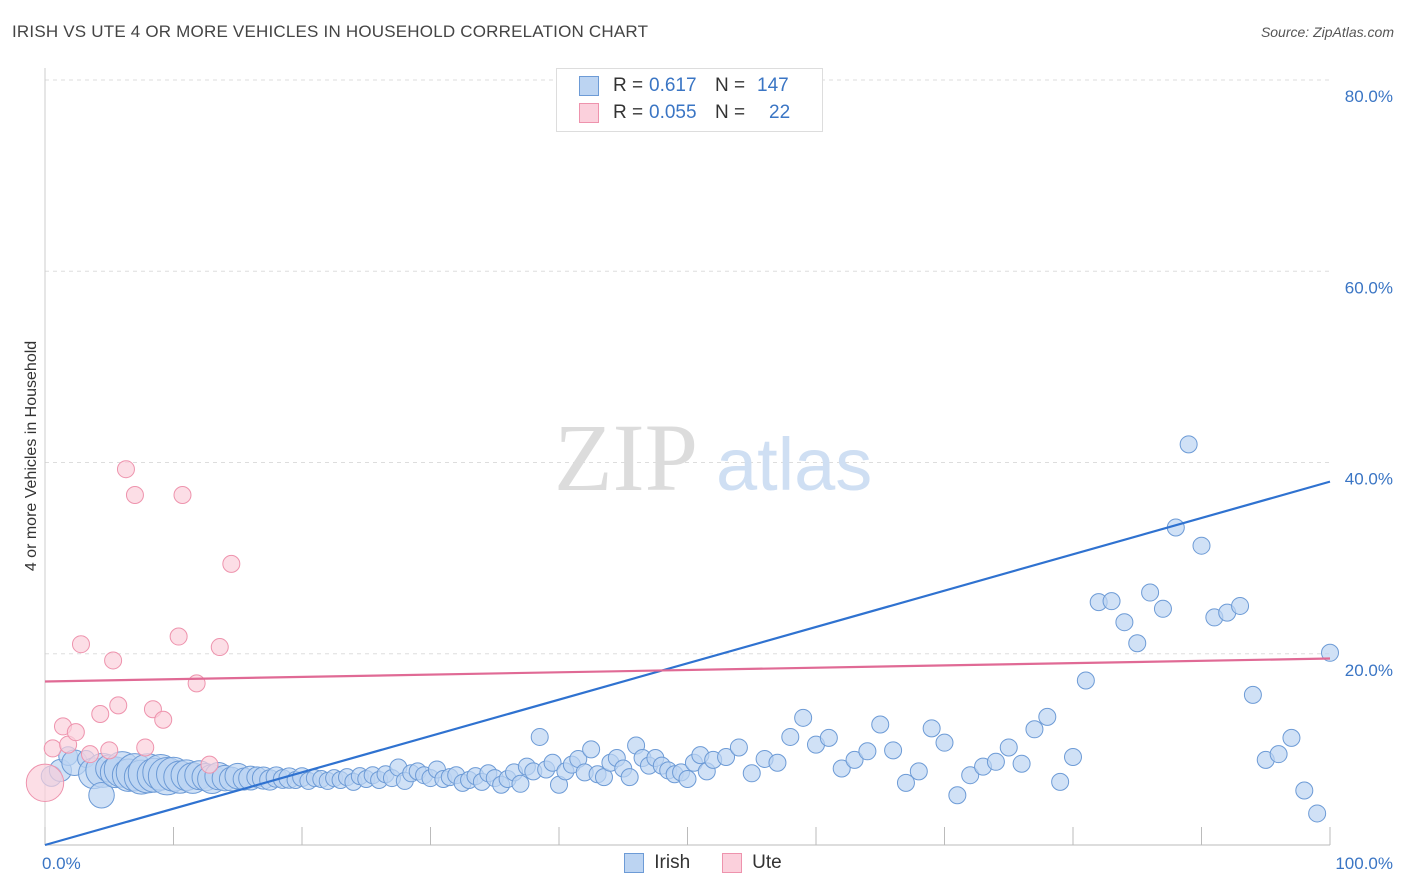 This screenshot has height=892, width=1406. I want to click on source-credit: Source: ZipAtlas.com, so click(1327, 32).